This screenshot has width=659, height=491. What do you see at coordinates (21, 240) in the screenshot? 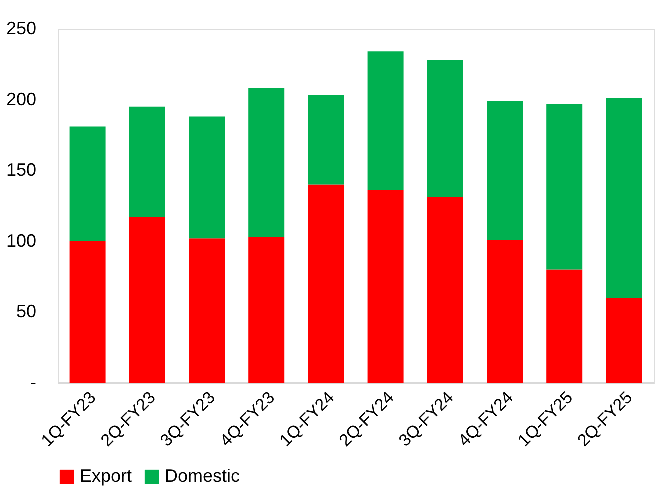
I see `y-tick-label: 100` at bounding box center [21, 240].